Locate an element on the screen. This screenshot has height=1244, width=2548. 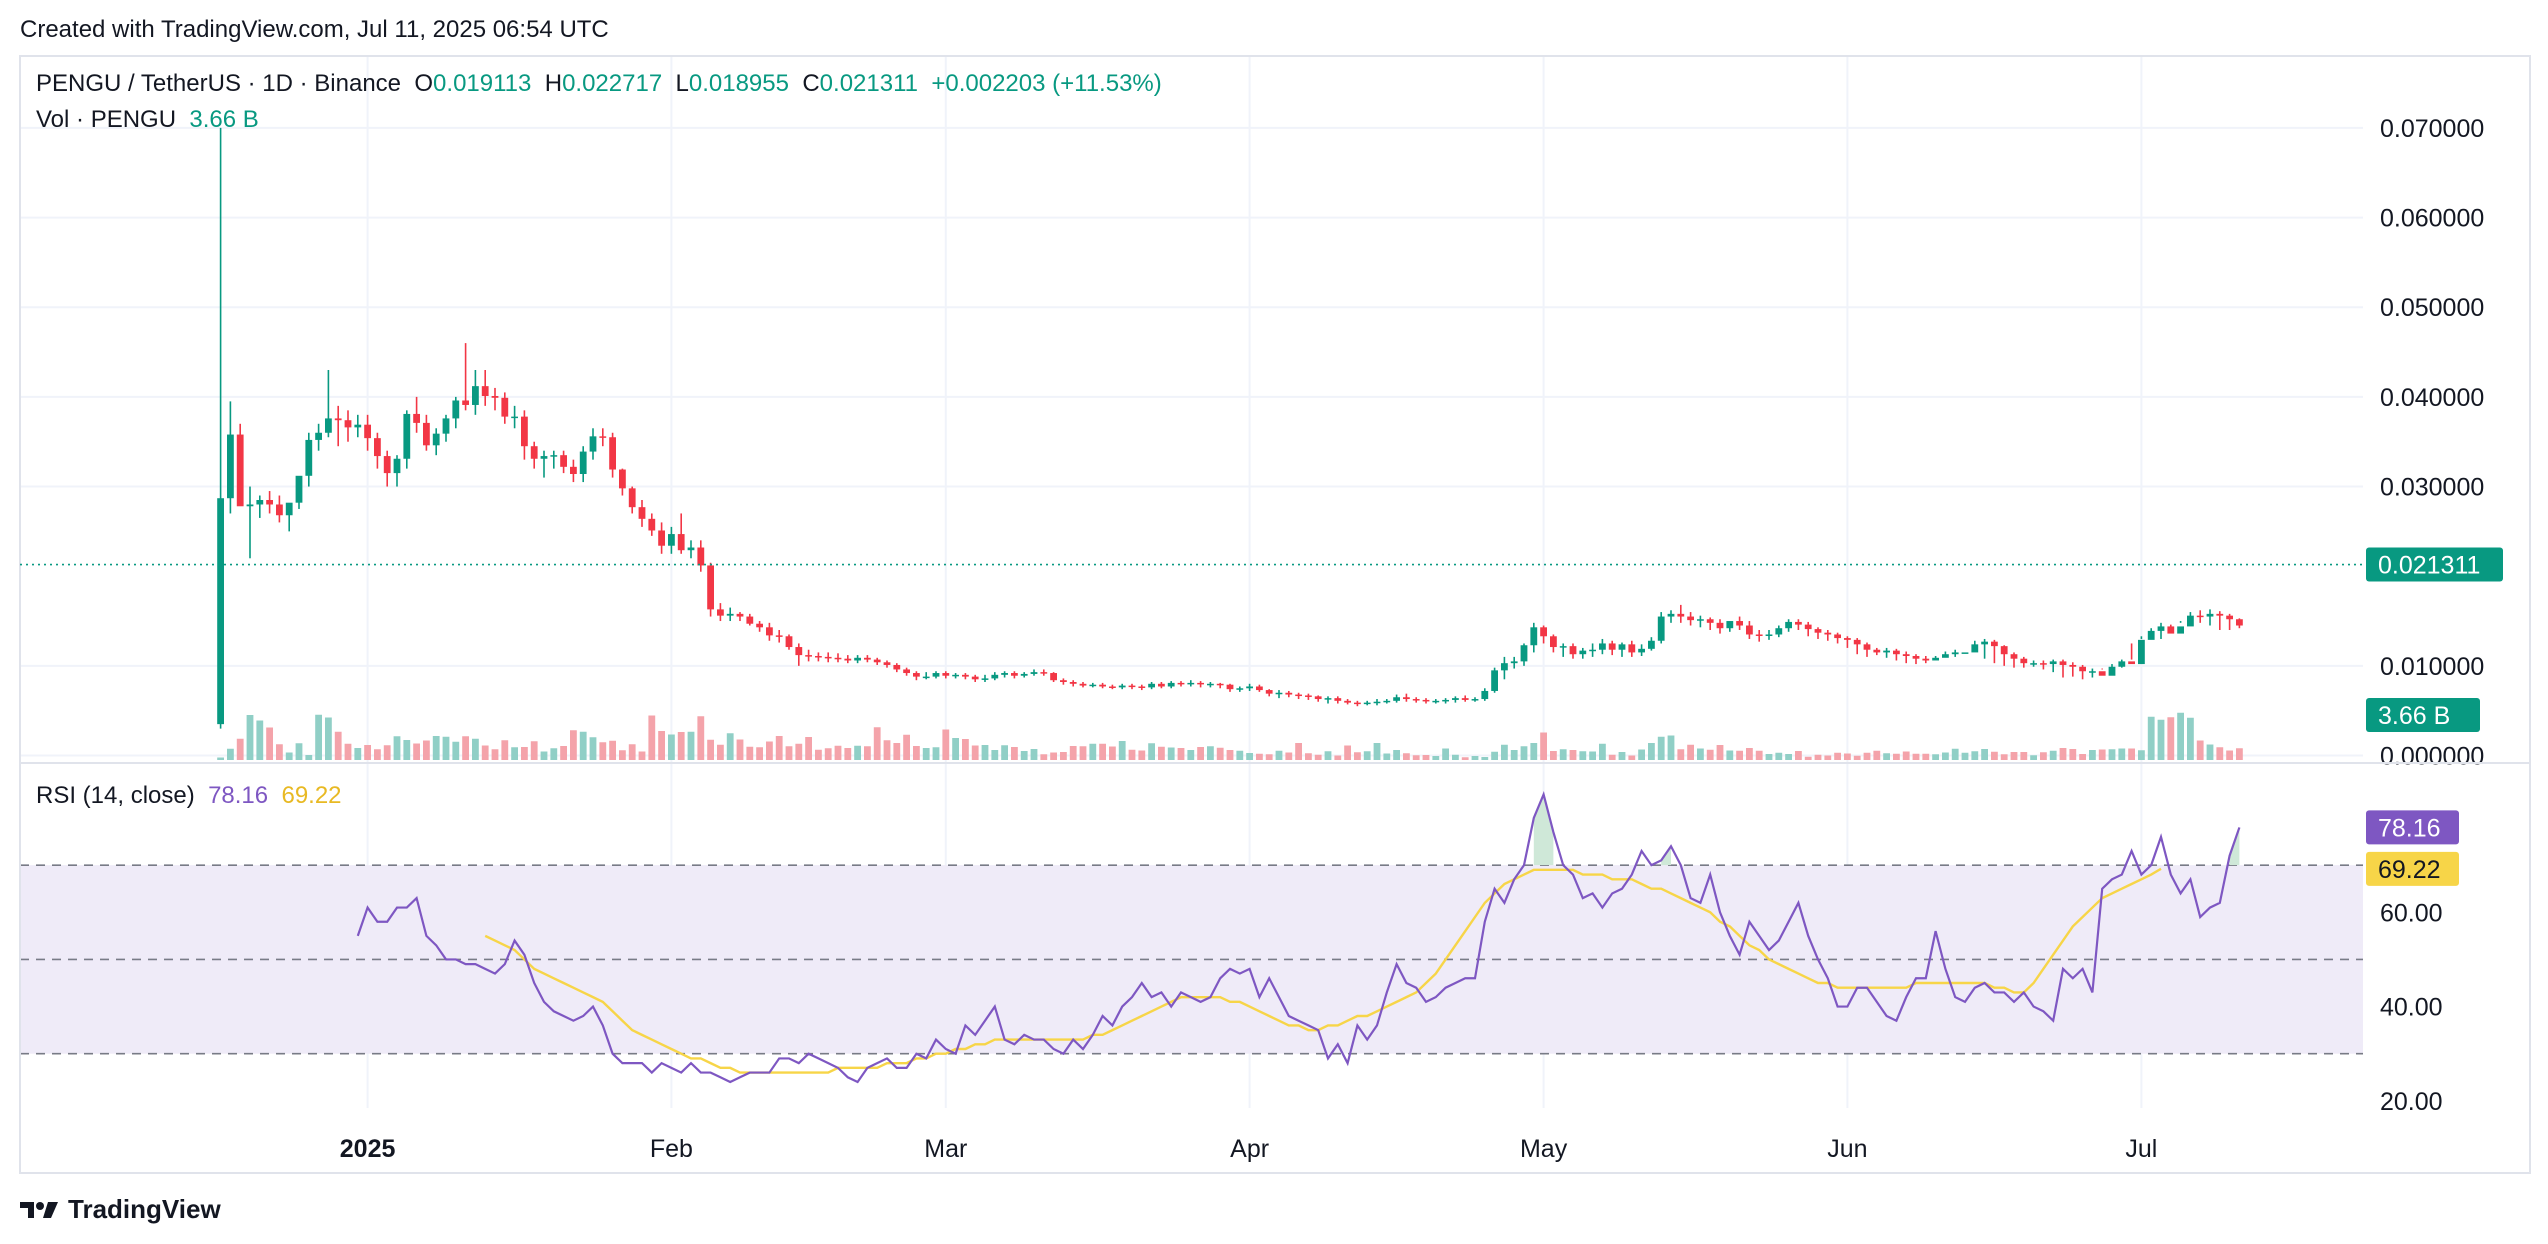
last-price-label: 0.021311 is located at coordinates (2429, 566).